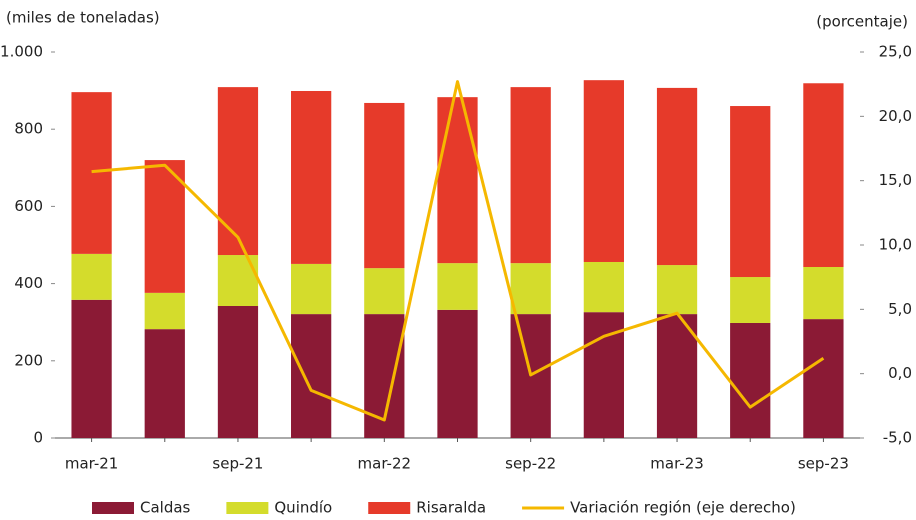 The image size is (916, 520). I want to click on x-tick-label: sep-22, so click(530, 464).